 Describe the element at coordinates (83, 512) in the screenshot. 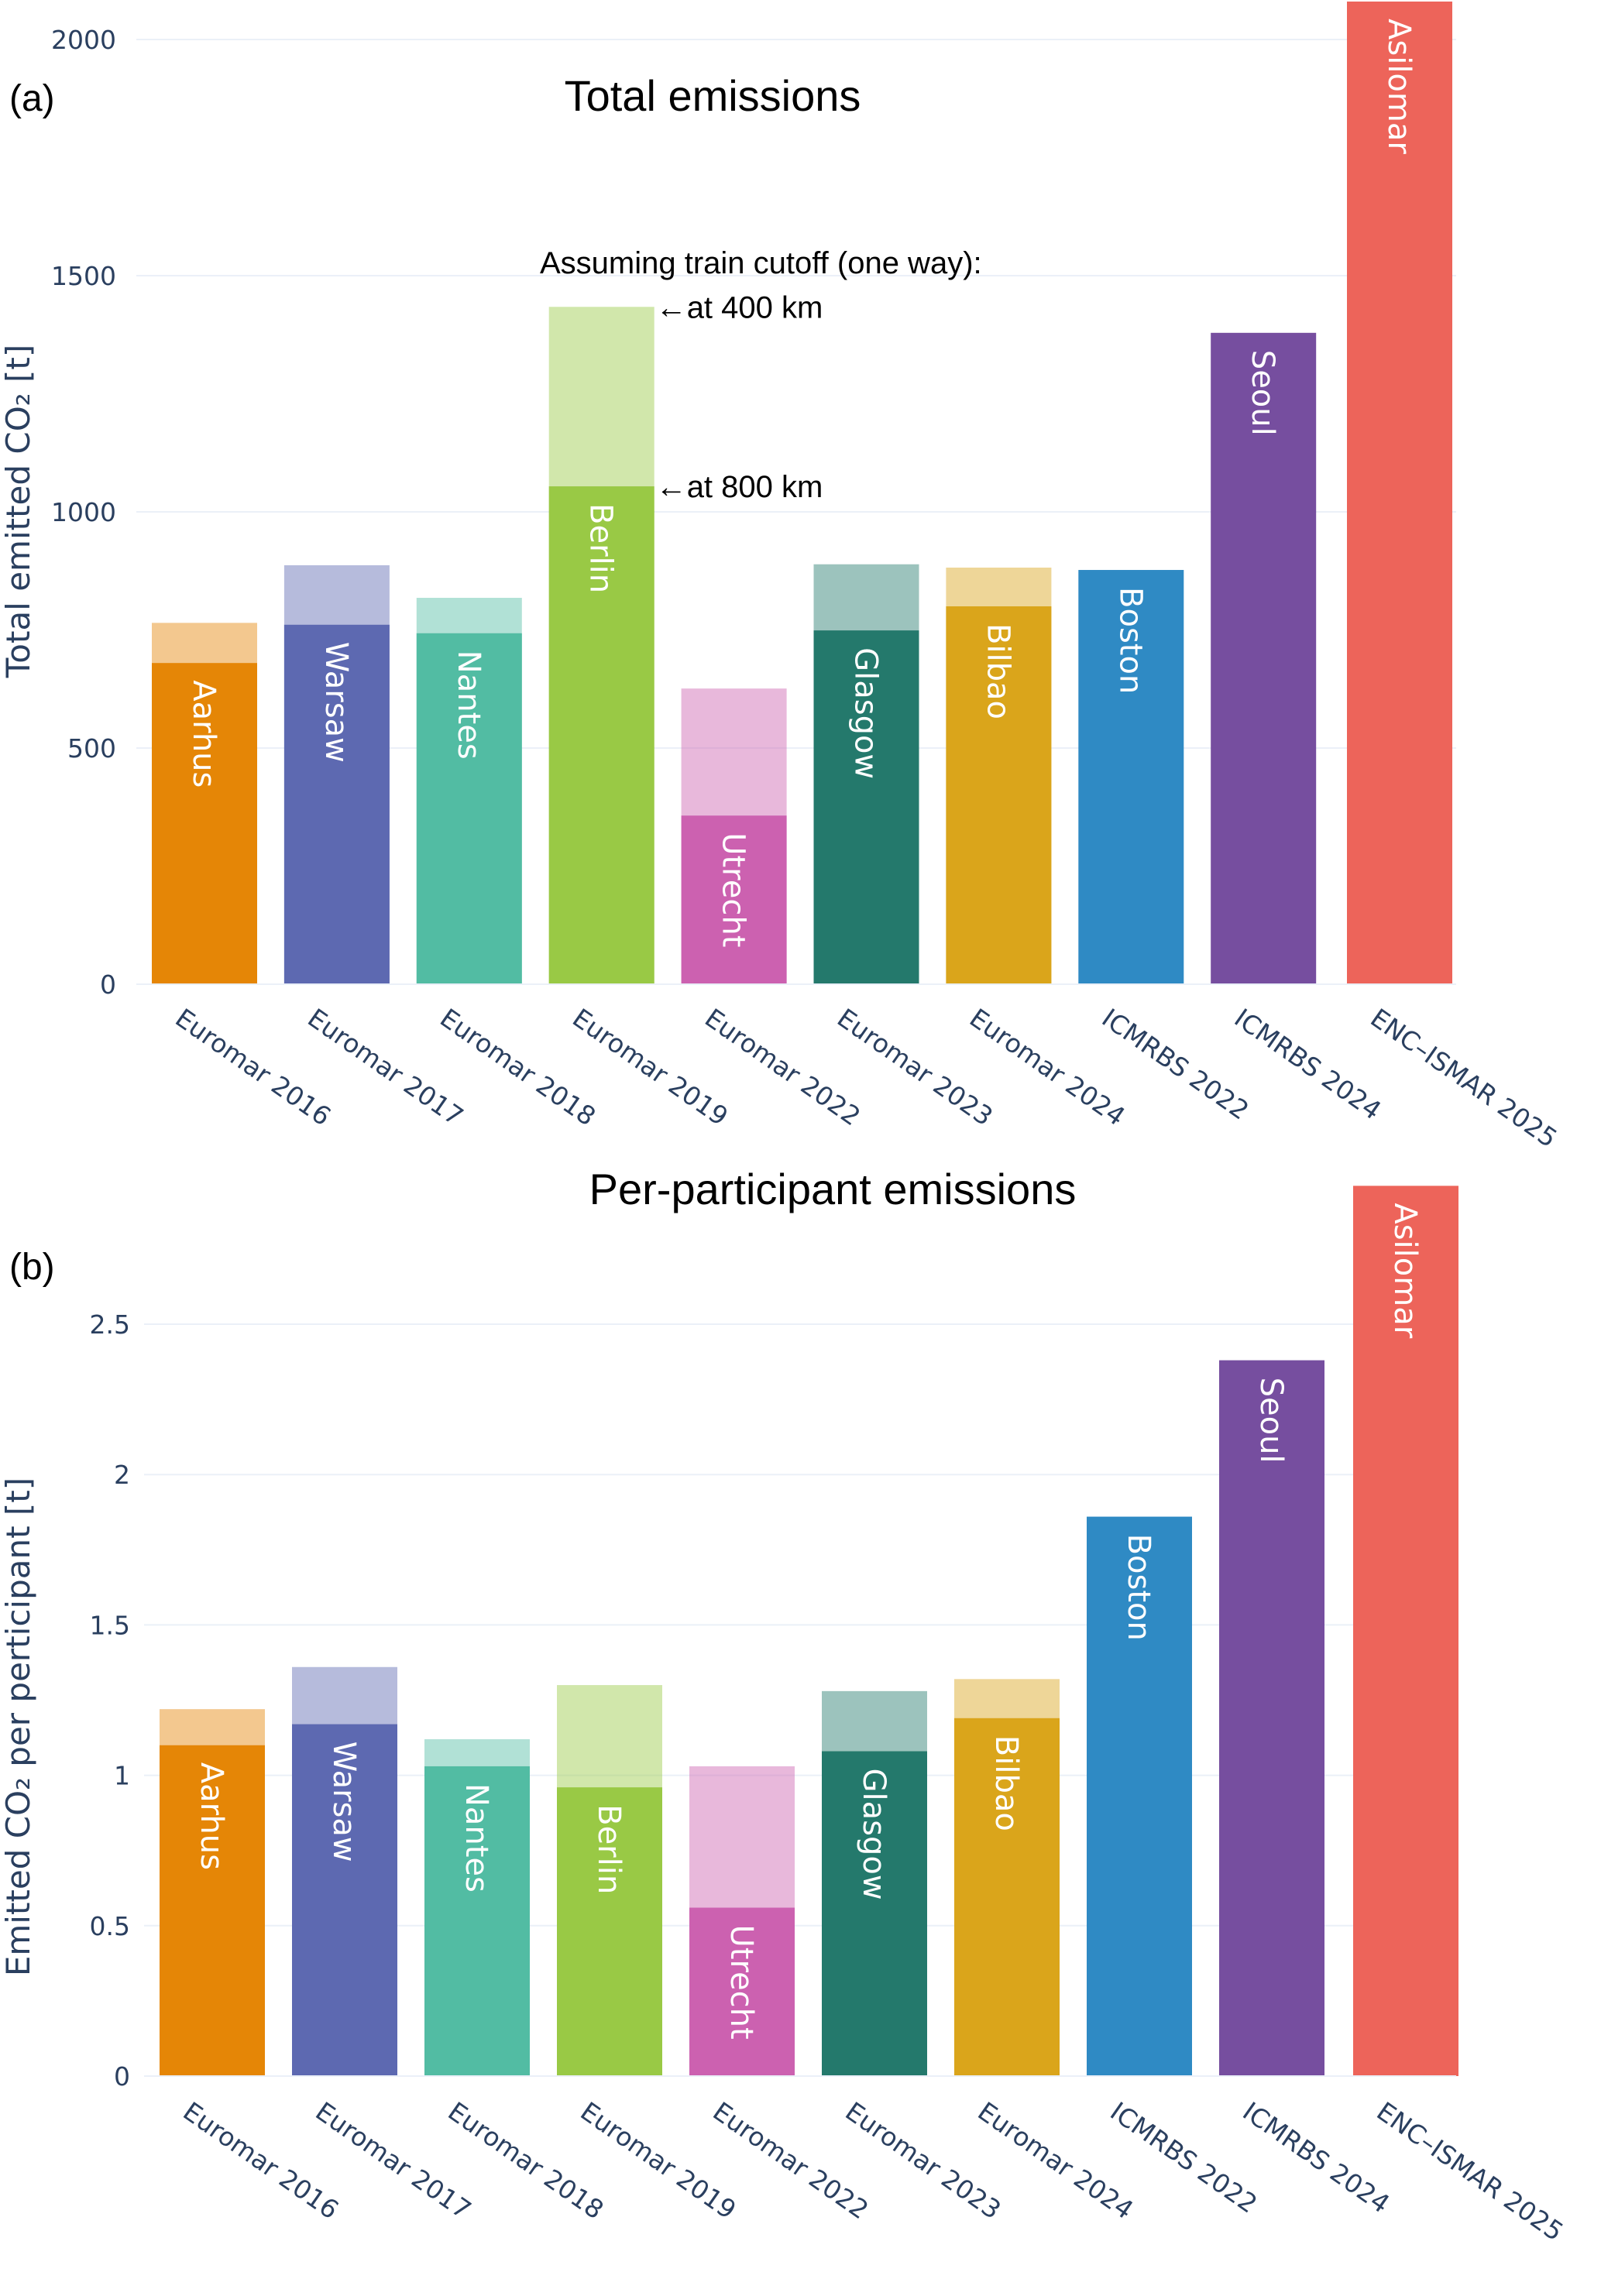

I see `y-tick-label: 1000` at that location.